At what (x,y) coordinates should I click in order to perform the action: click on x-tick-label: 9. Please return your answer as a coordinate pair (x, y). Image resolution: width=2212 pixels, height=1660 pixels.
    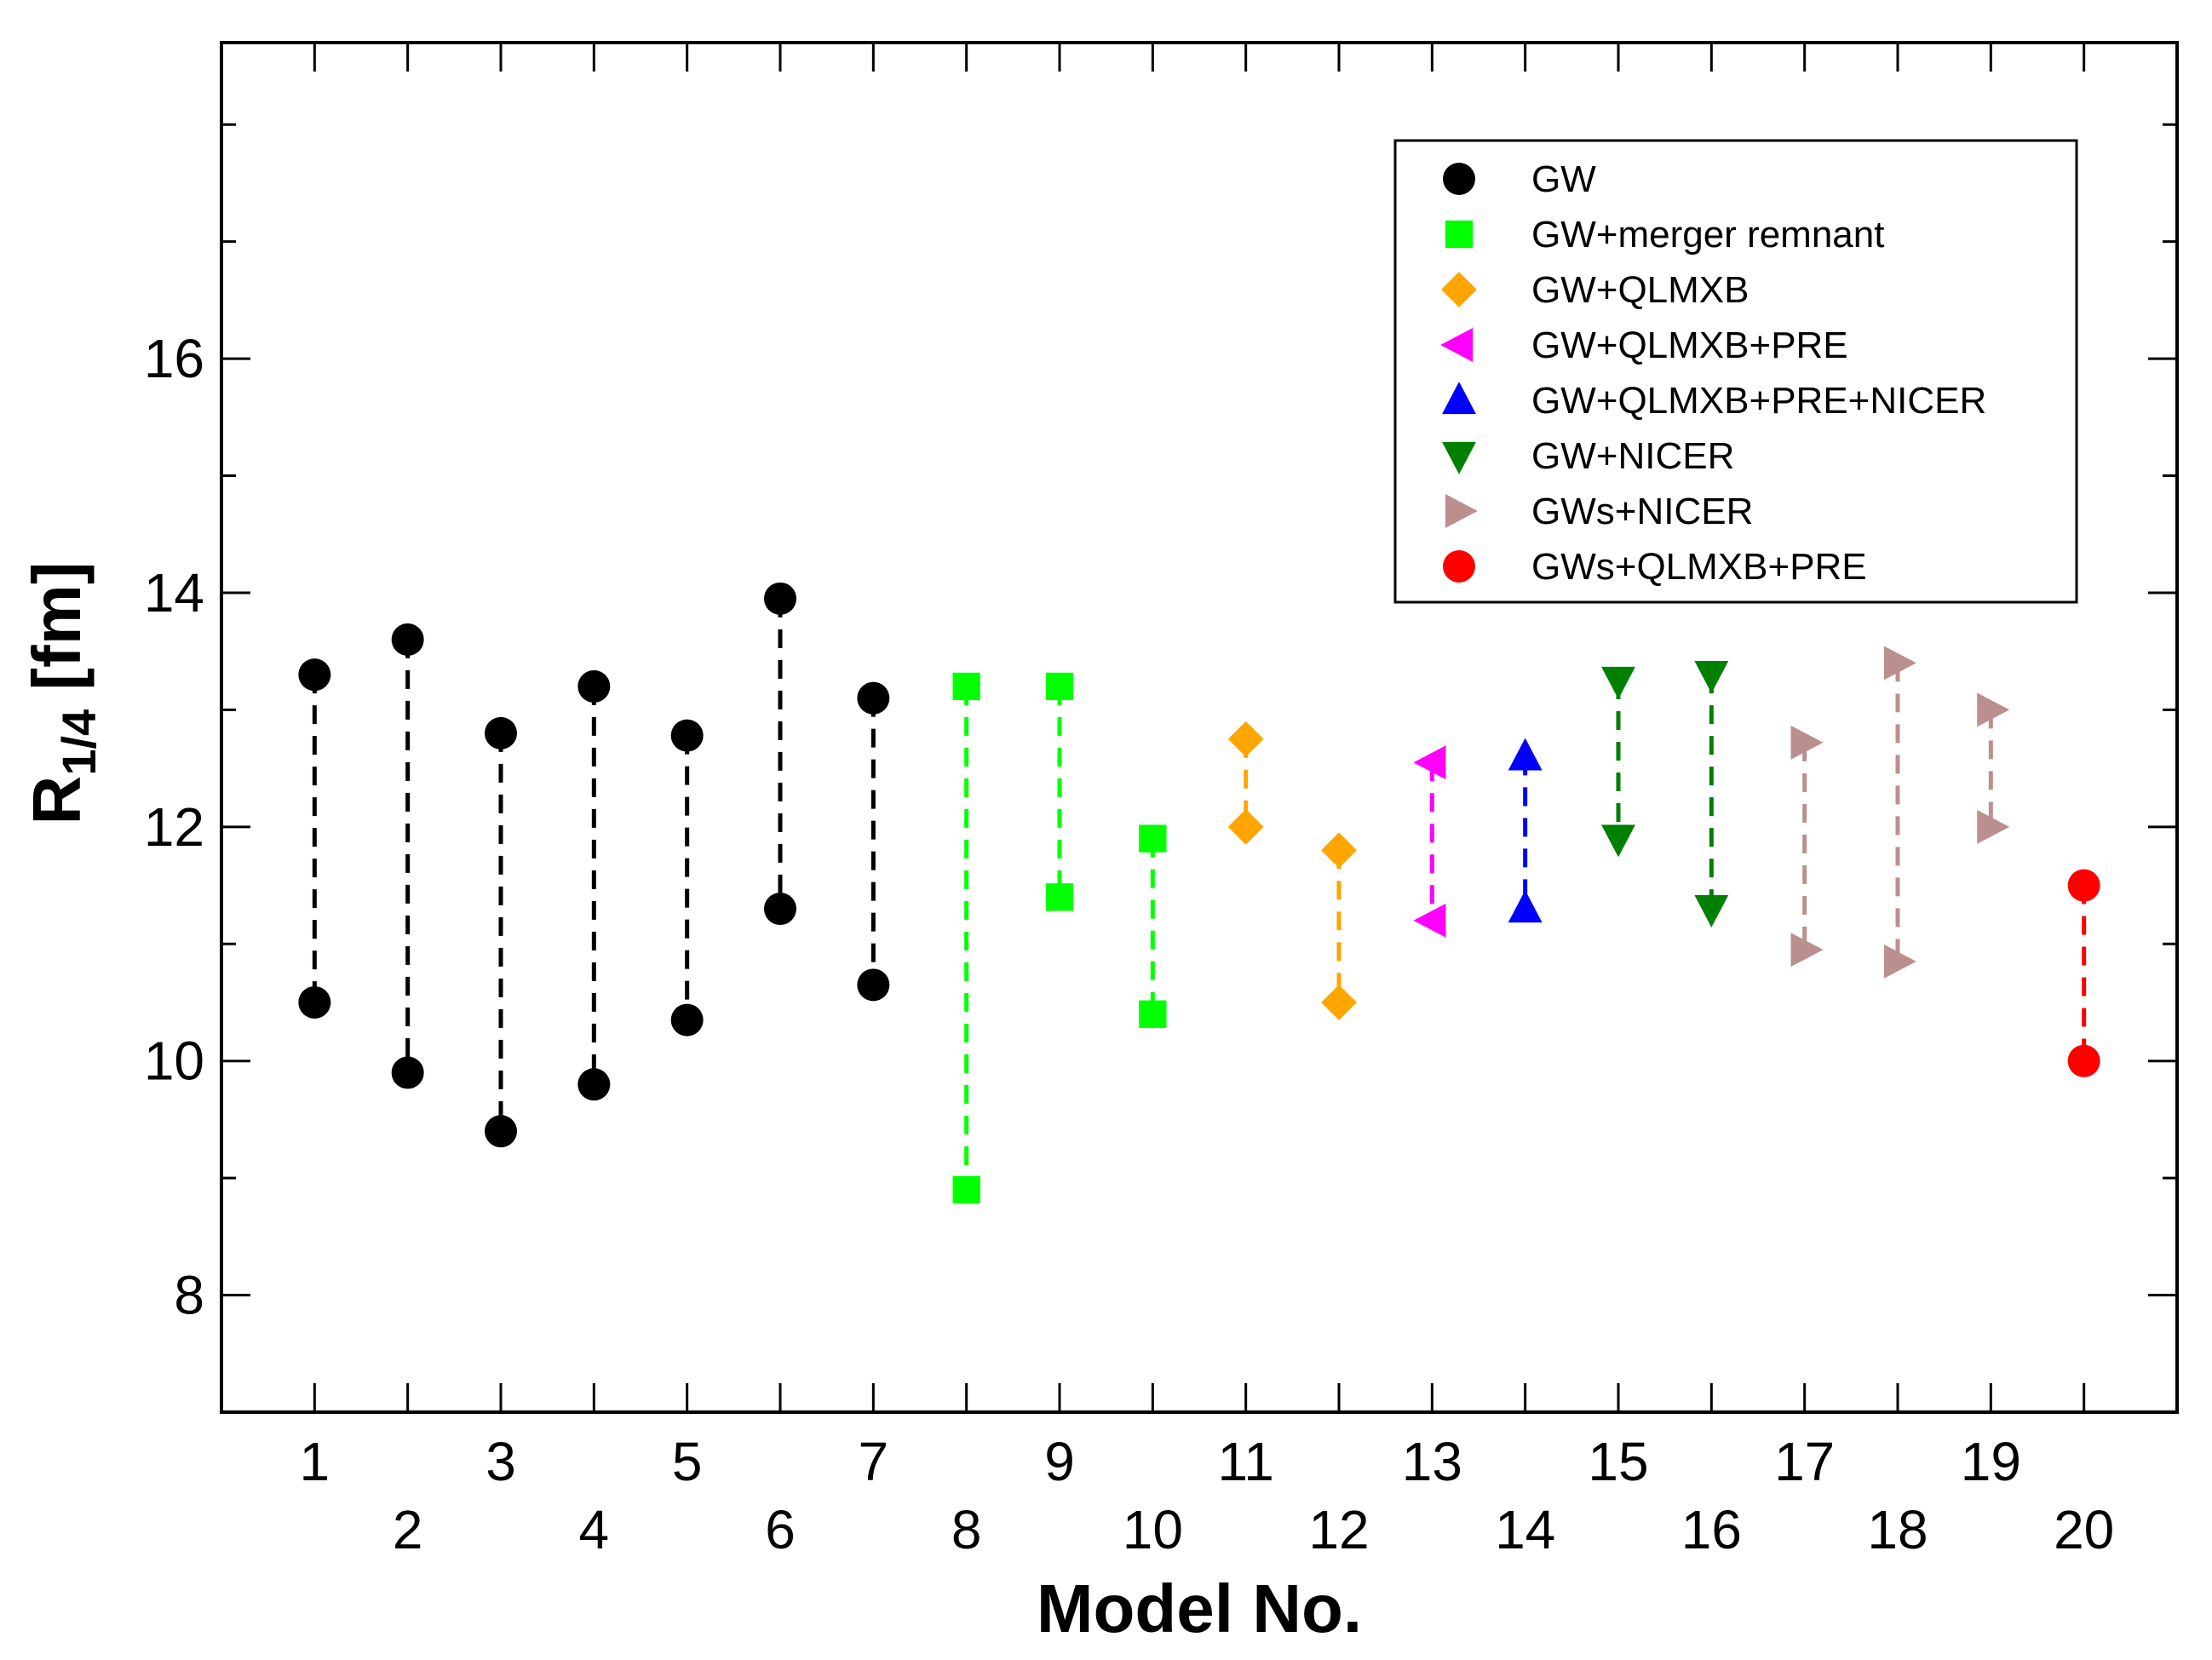
    Looking at the image, I should click on (1059, 1461).